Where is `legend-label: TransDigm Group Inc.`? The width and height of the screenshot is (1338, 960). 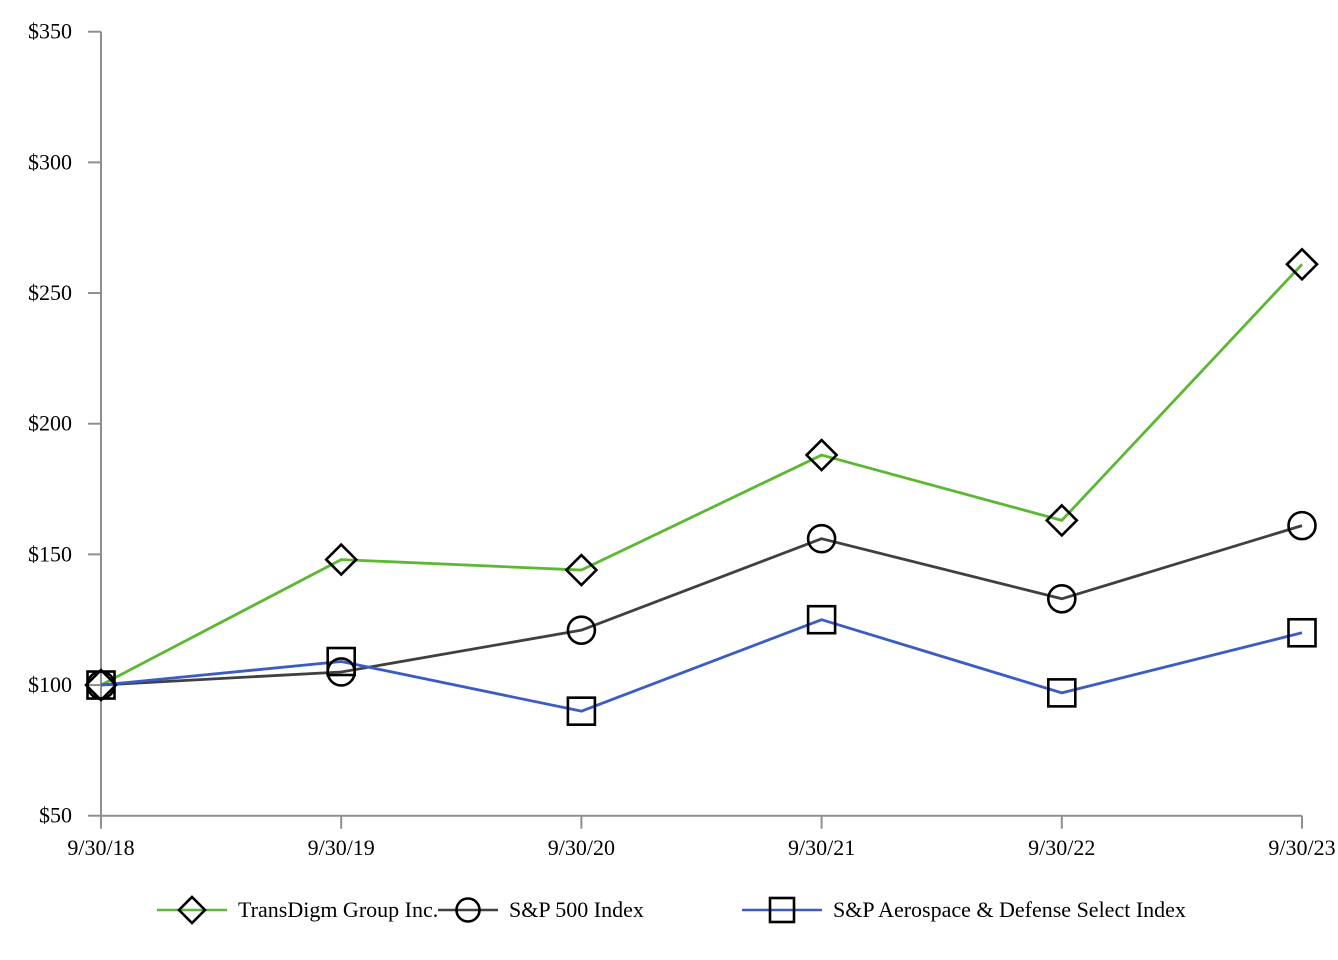 legend-label: TransDigm Group Inc. is located at coordinates (338, 909).